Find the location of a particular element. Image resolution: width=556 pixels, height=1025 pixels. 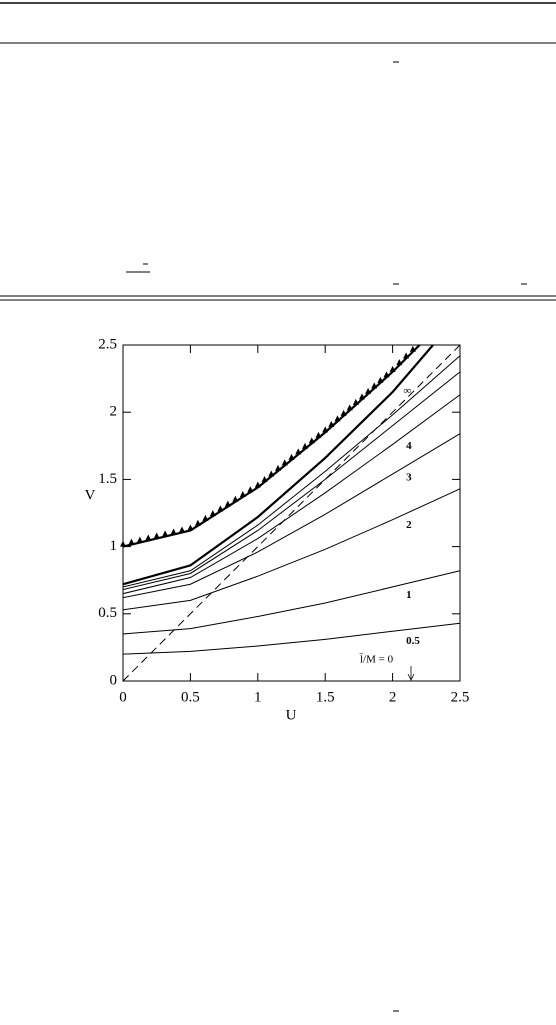

y-tick-label: 1.5 is located at coordinates (107, 479).